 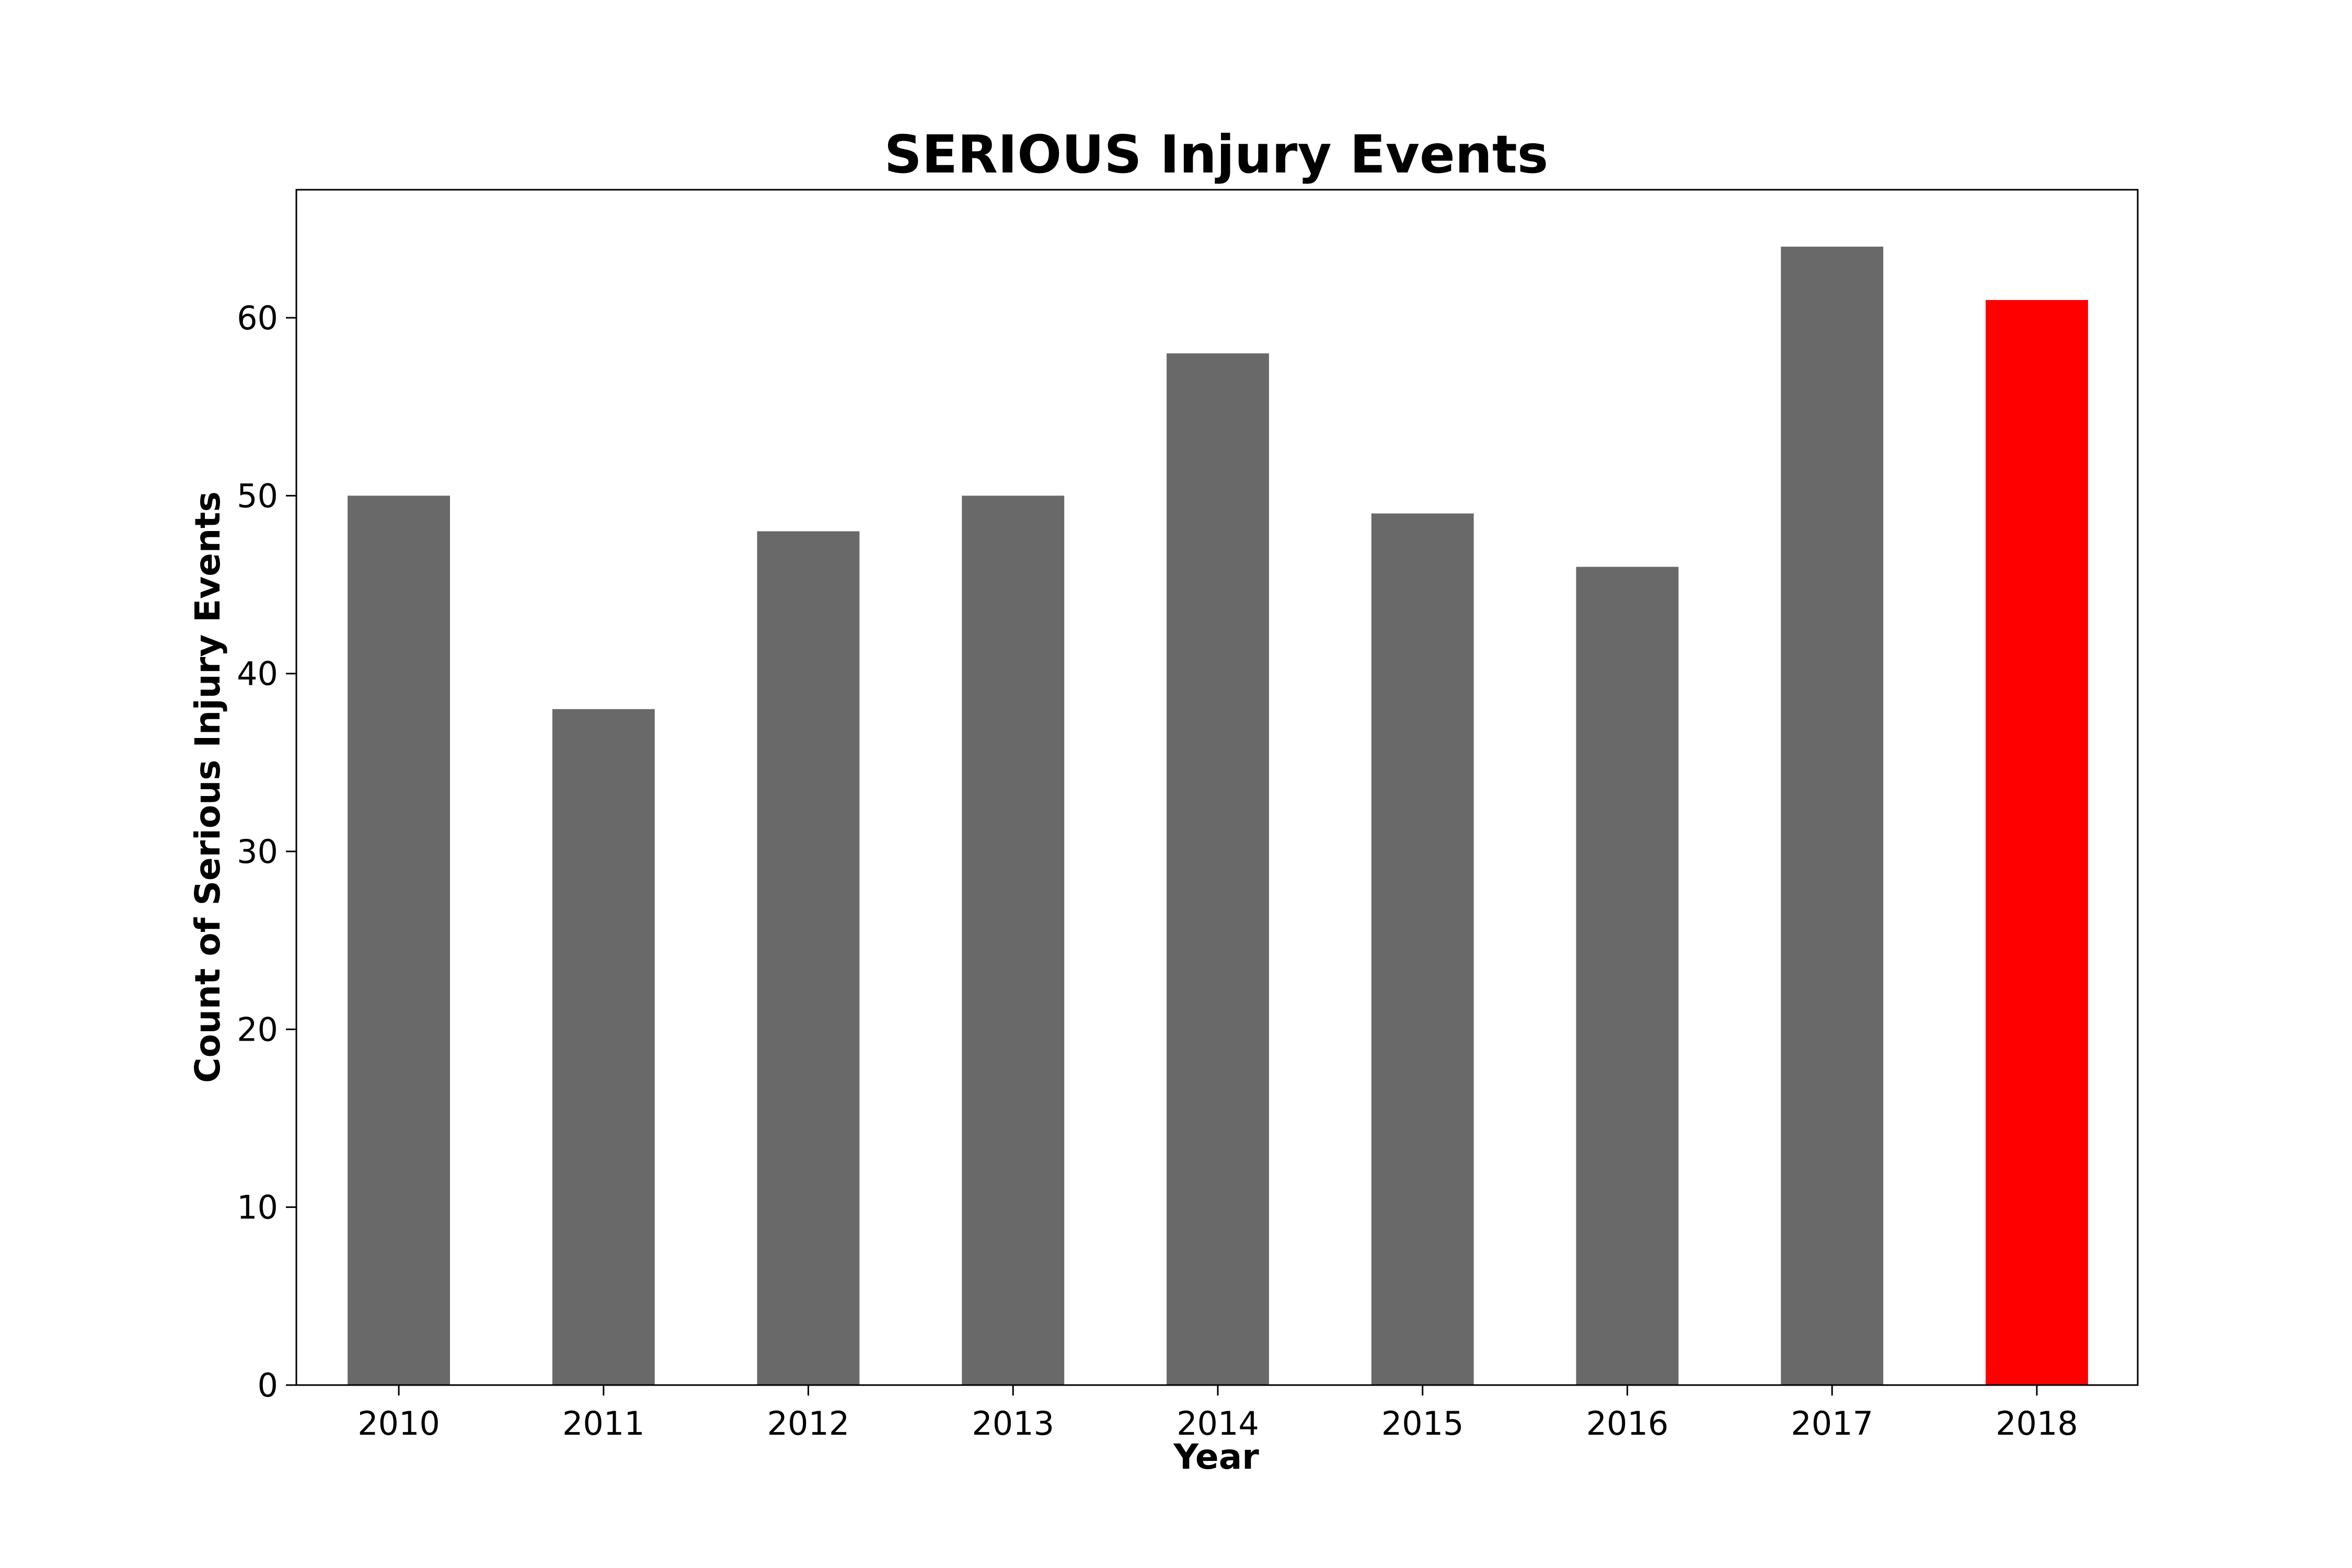 What do you see at coordinates (1013, 1423) in the screenshot?
I see `x-tick-label-2013: 2013` at bounding box center [1013, 1423].